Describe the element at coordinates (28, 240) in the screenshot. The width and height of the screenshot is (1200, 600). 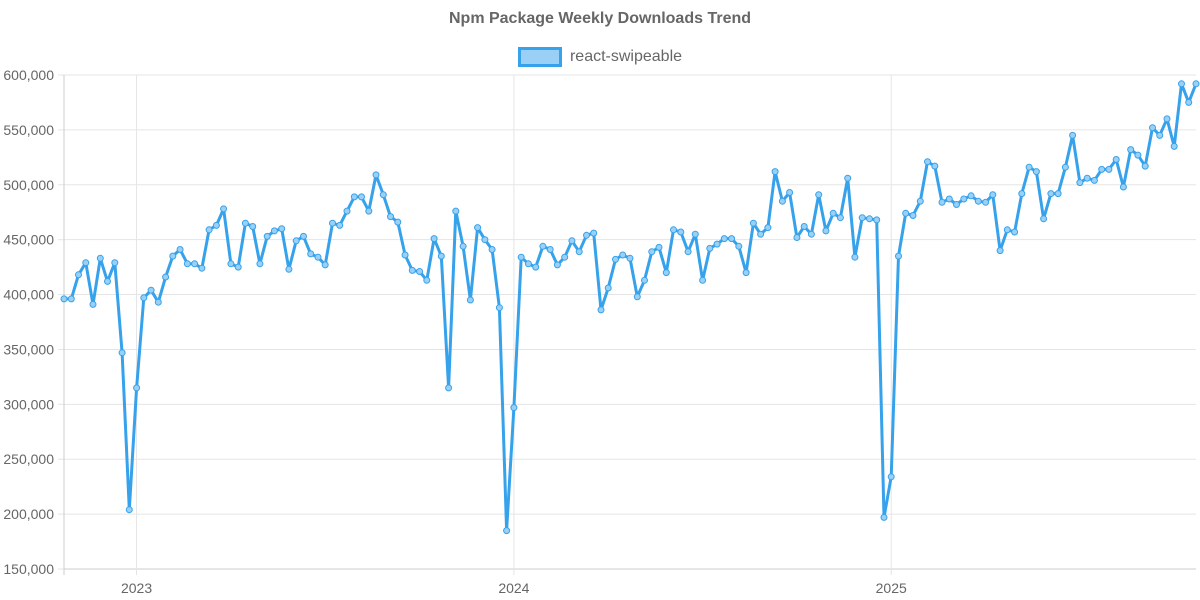
I see `y-tick-label: 450,000` at that location.